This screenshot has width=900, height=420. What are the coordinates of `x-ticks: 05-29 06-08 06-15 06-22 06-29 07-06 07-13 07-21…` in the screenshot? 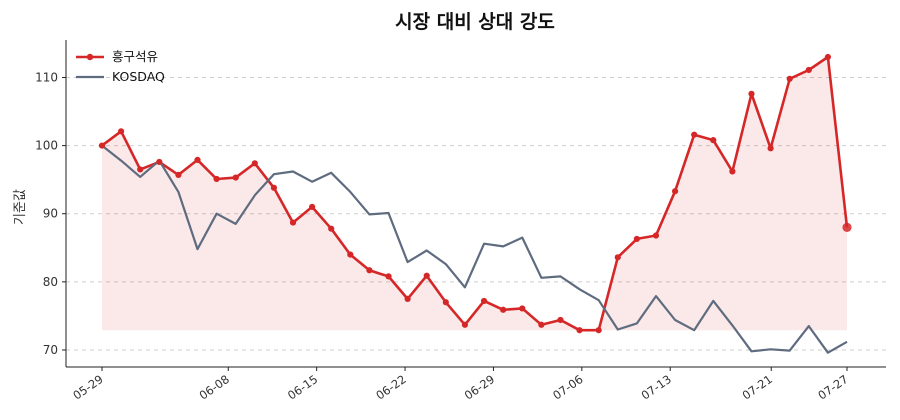 It's located at (460, 385).